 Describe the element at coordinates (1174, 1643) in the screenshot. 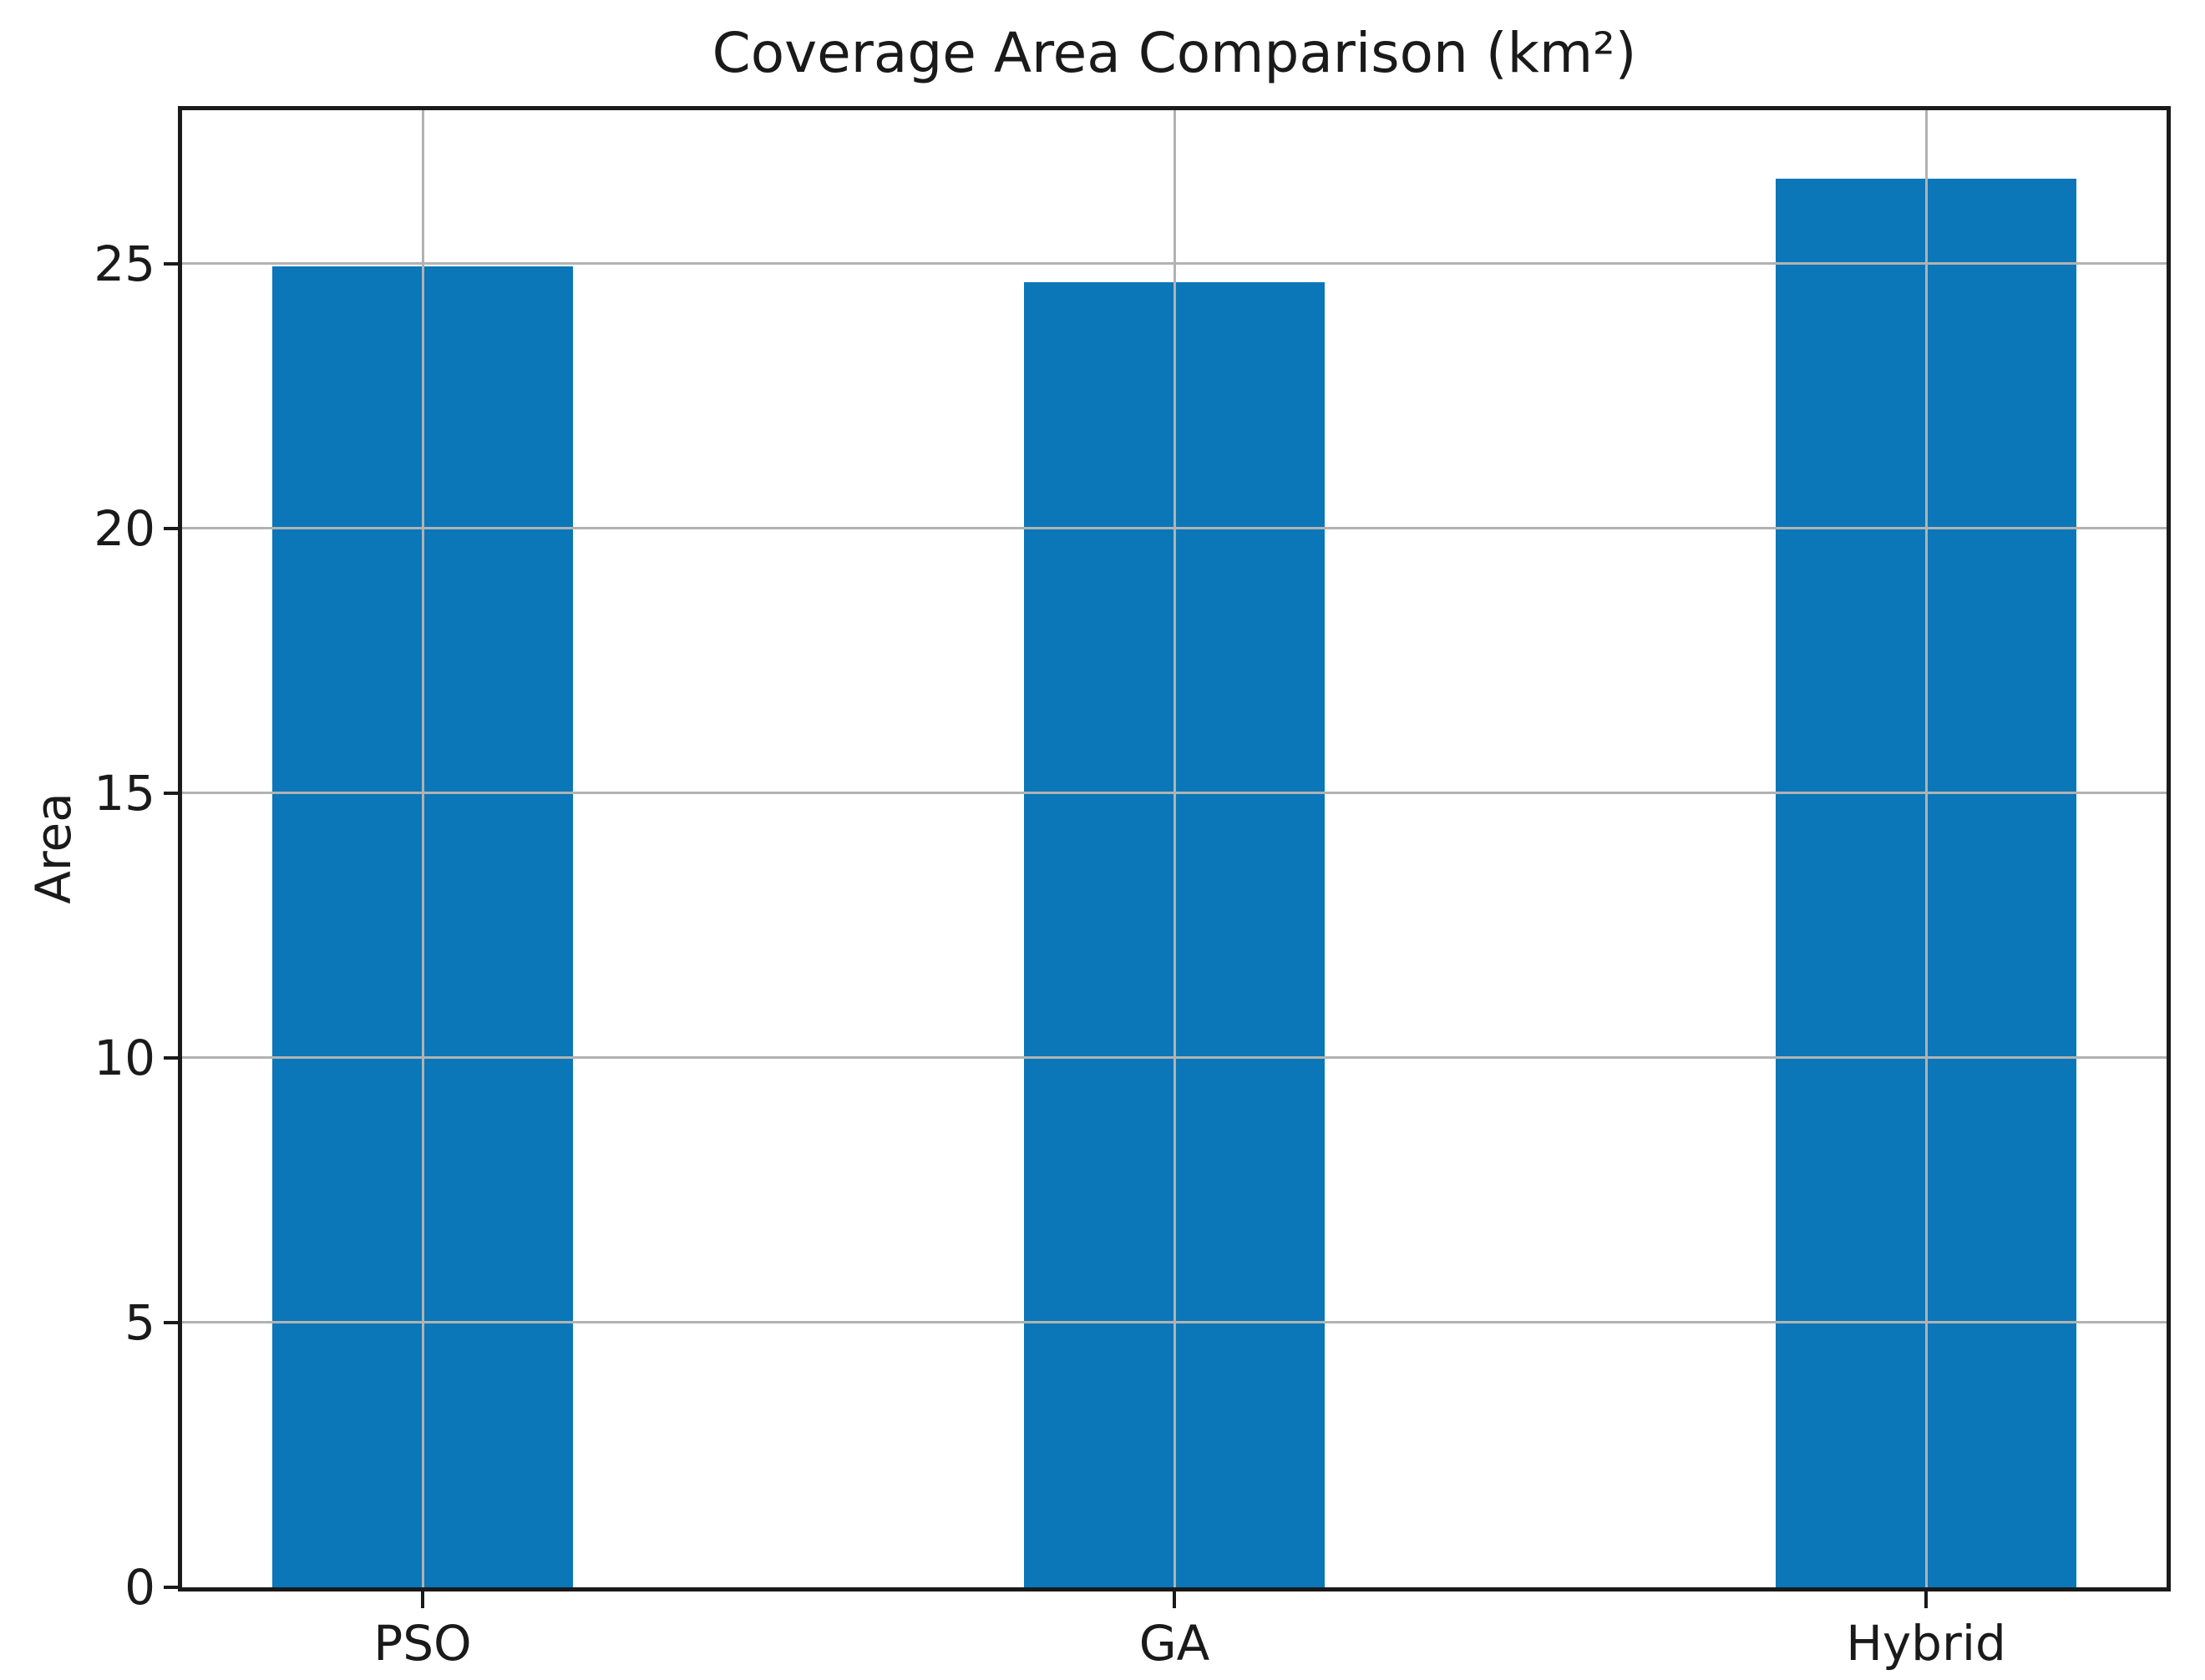

I see `x-tick-label: GA` at that location.